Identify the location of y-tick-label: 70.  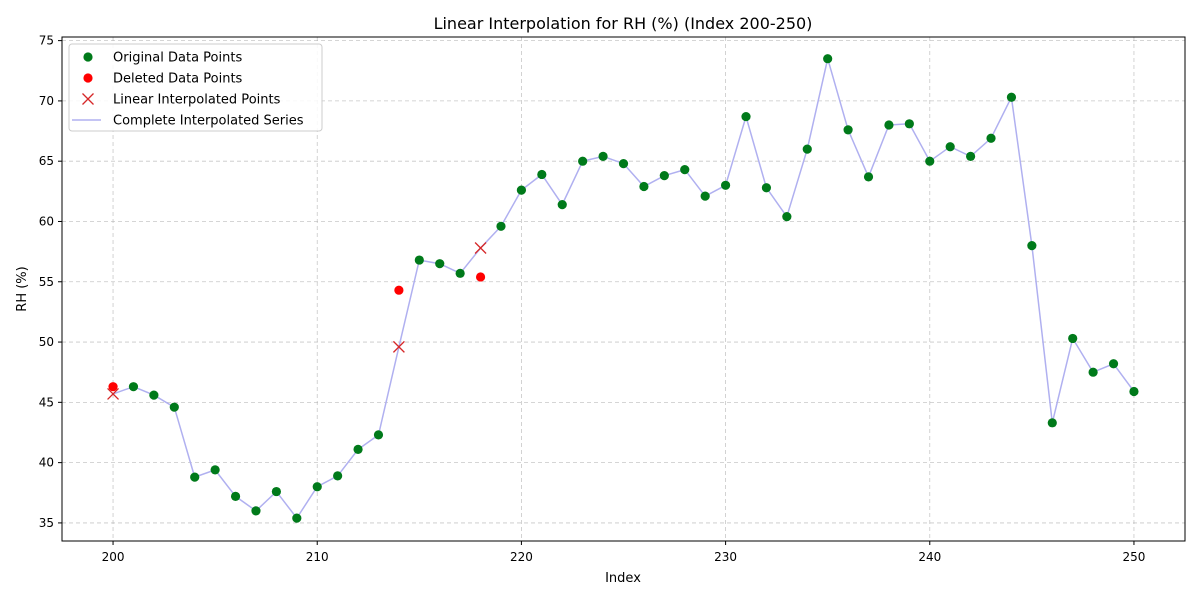
(46, 101).